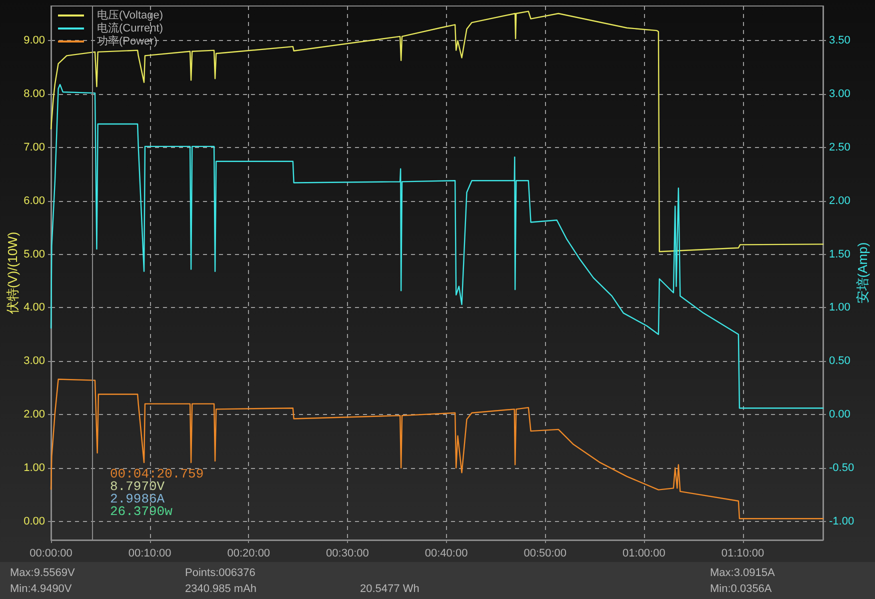 This screenshot has width=875, height=599. Describe the element at coordinates (839, 414) in the screenshot. I see `y2-tick-label: 0.00` at that location.